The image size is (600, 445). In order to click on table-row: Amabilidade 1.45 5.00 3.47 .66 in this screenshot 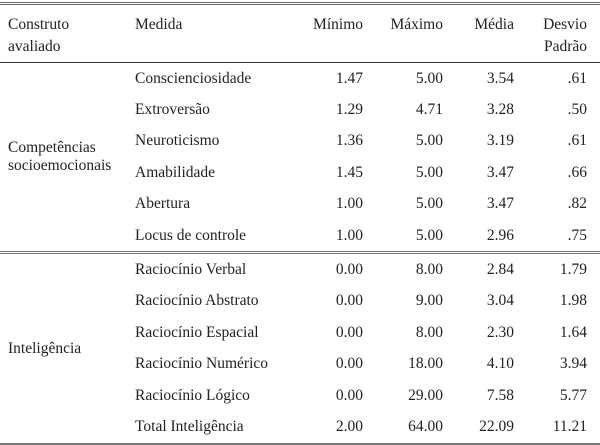, I will do `click(300, 172)`.